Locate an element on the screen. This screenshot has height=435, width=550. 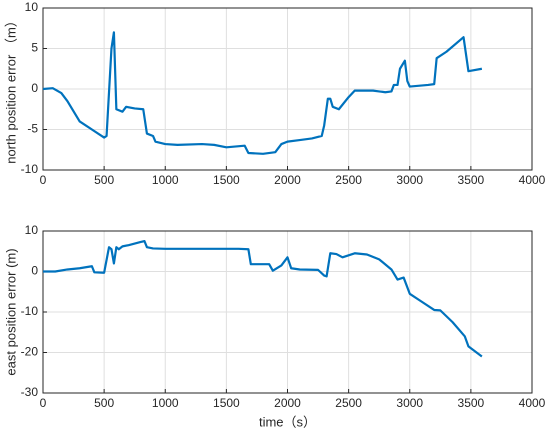
y-tick-label: 5 is located at coordinates (34, 48).